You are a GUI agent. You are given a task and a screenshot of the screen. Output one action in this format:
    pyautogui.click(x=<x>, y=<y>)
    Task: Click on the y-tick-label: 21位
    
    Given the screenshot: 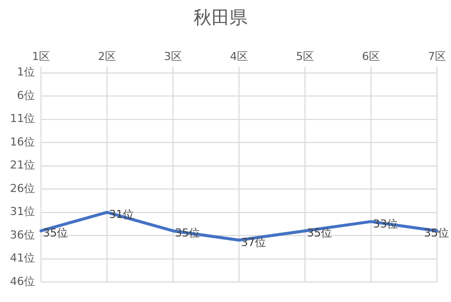 What is the action you would take?
    pyautogui.click(x=22, y=165)
    